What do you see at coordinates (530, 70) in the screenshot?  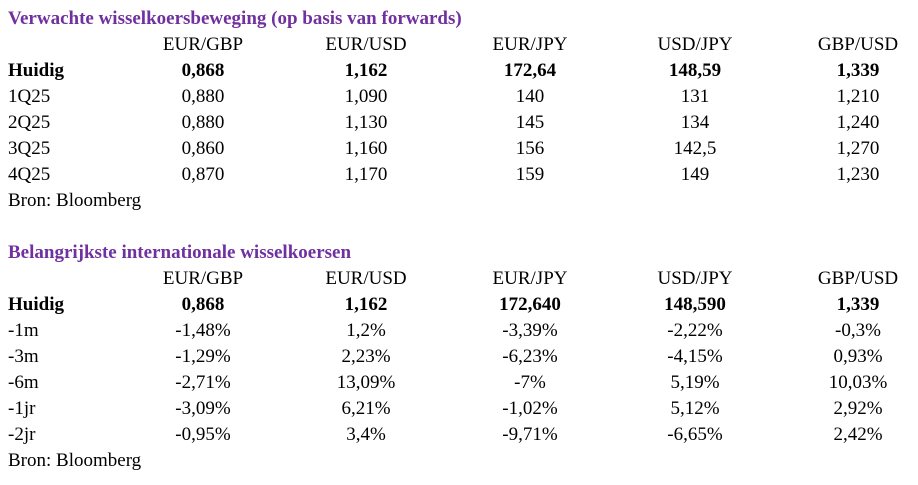 I see `cell: 172,64` at bounding box center [530, 70].